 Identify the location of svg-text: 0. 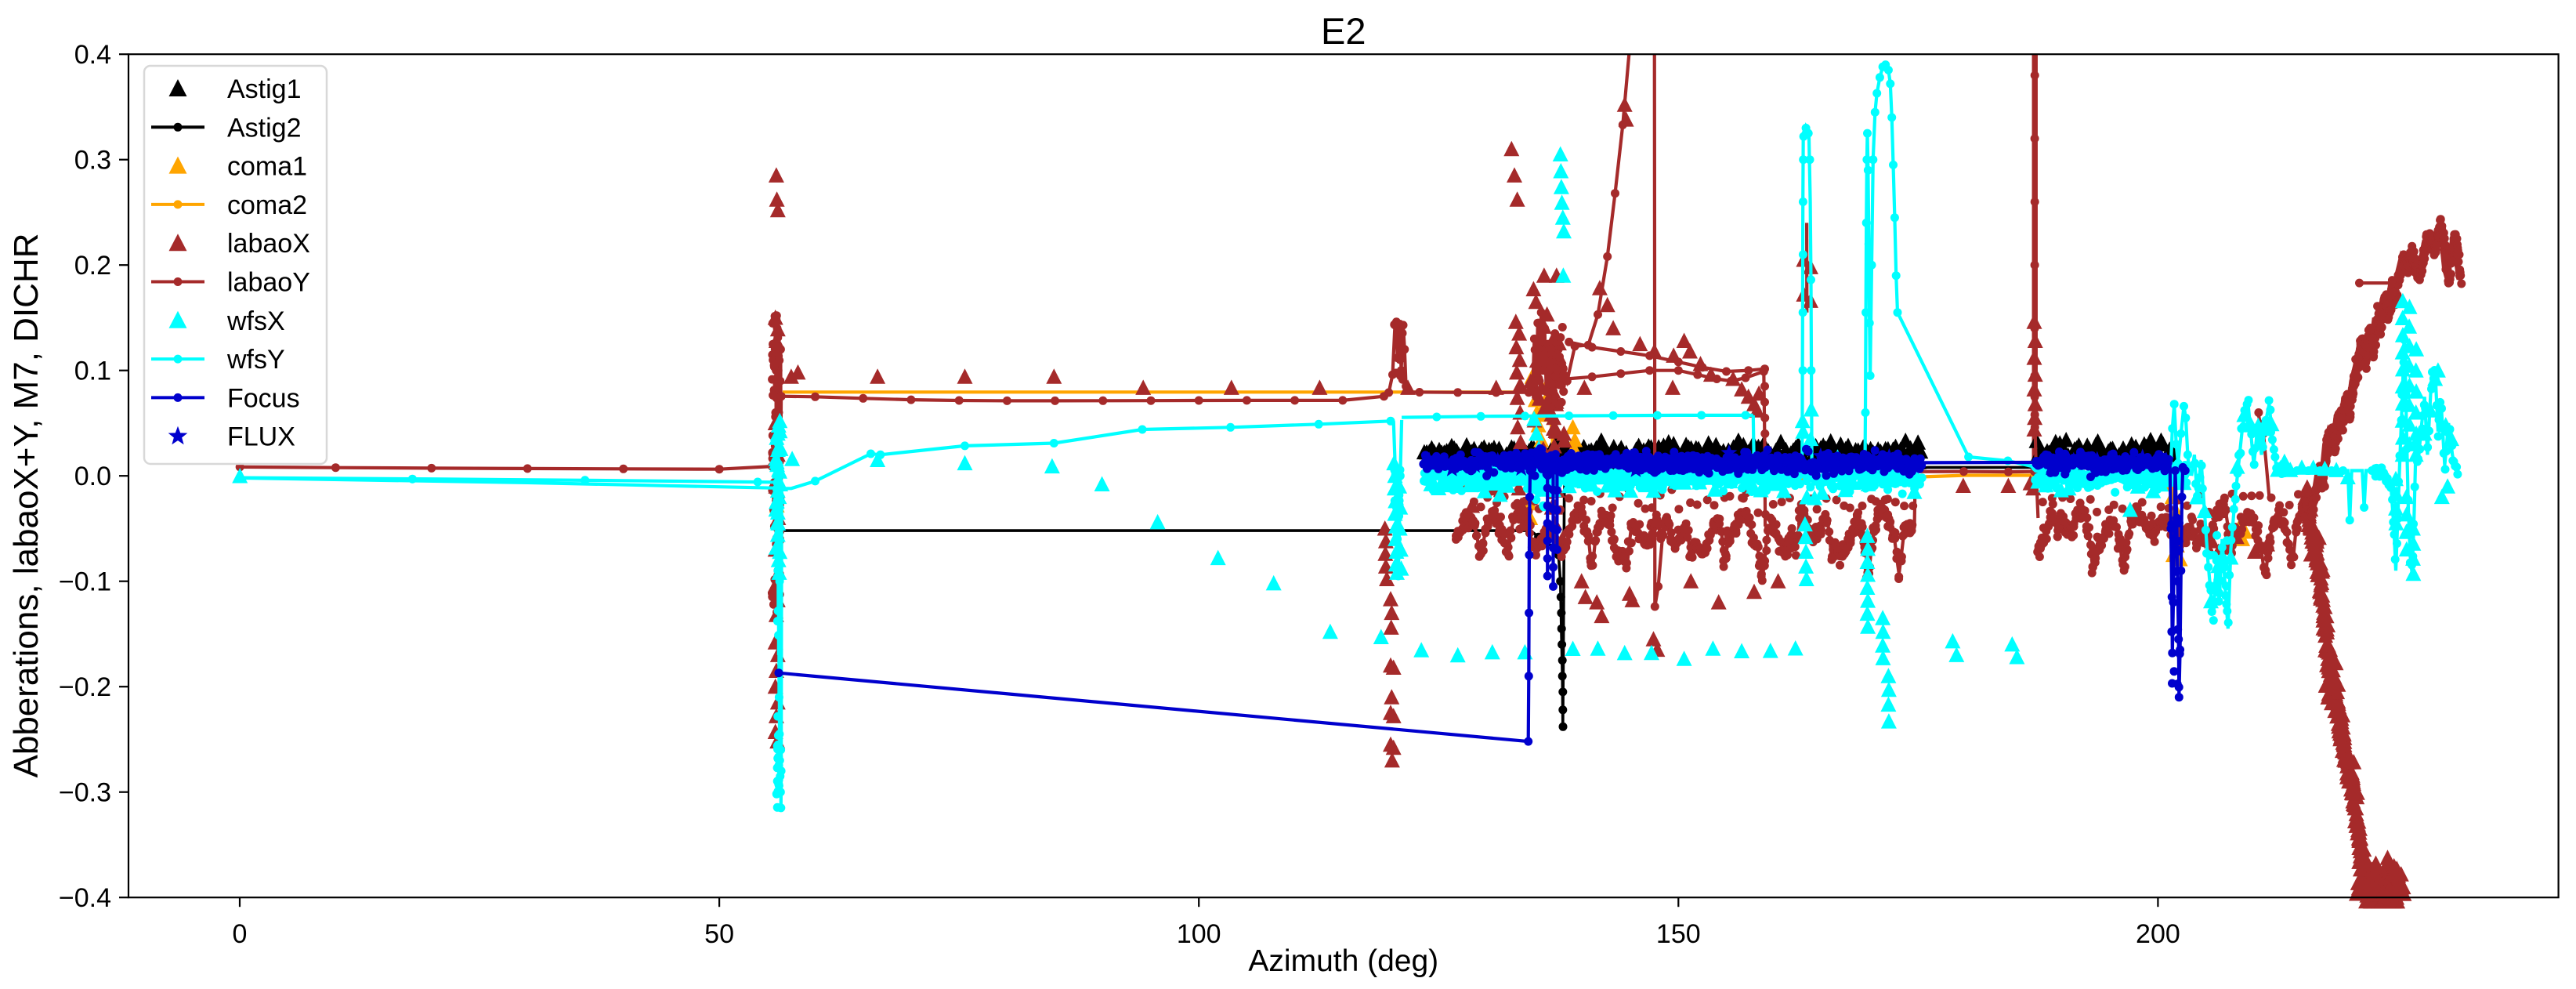
(241, 934).